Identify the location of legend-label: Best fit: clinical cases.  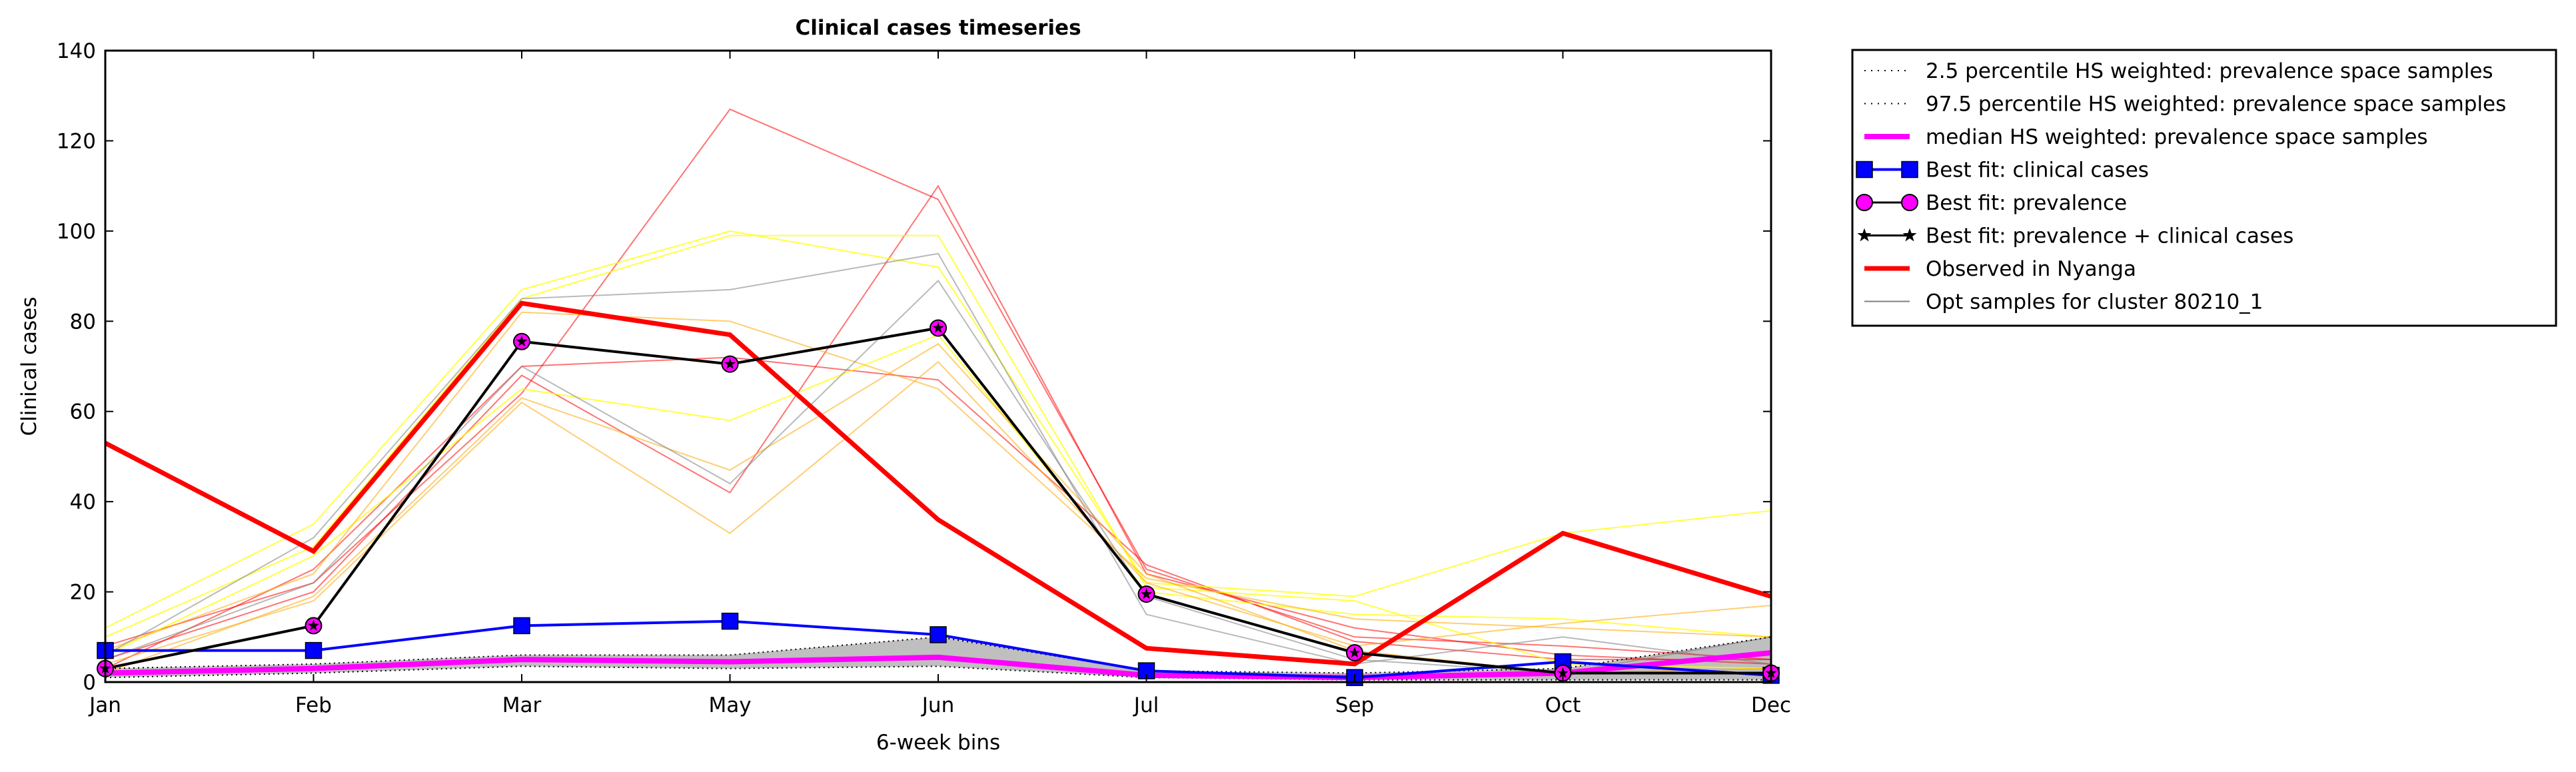
(2038, 171).